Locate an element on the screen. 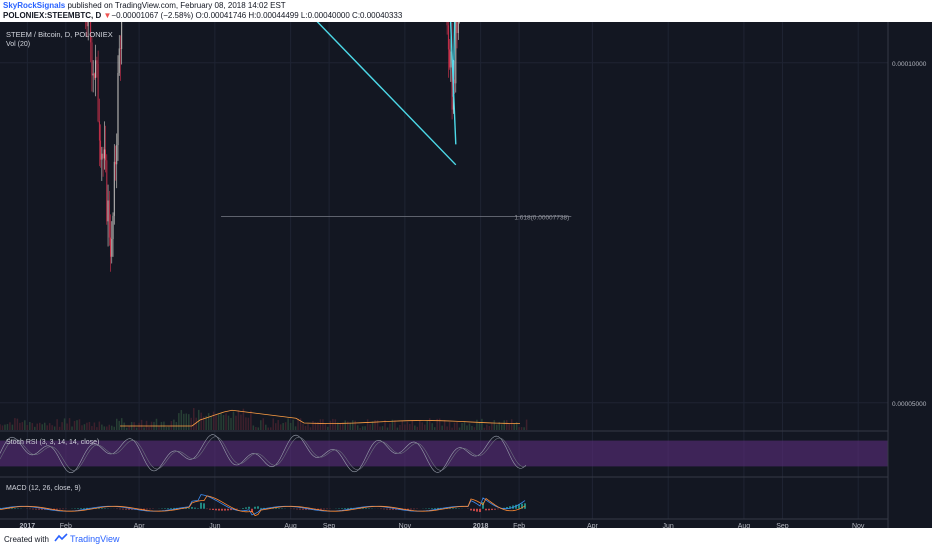 This screenshot has height=550, width=932. tradingview-brand: TradingView is located at coordinates (95, 539).